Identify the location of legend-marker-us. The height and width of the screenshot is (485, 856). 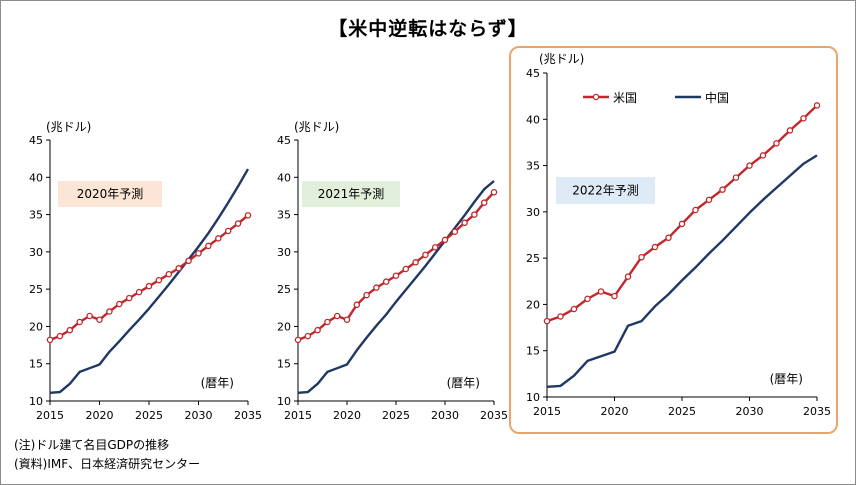
(596, 97).